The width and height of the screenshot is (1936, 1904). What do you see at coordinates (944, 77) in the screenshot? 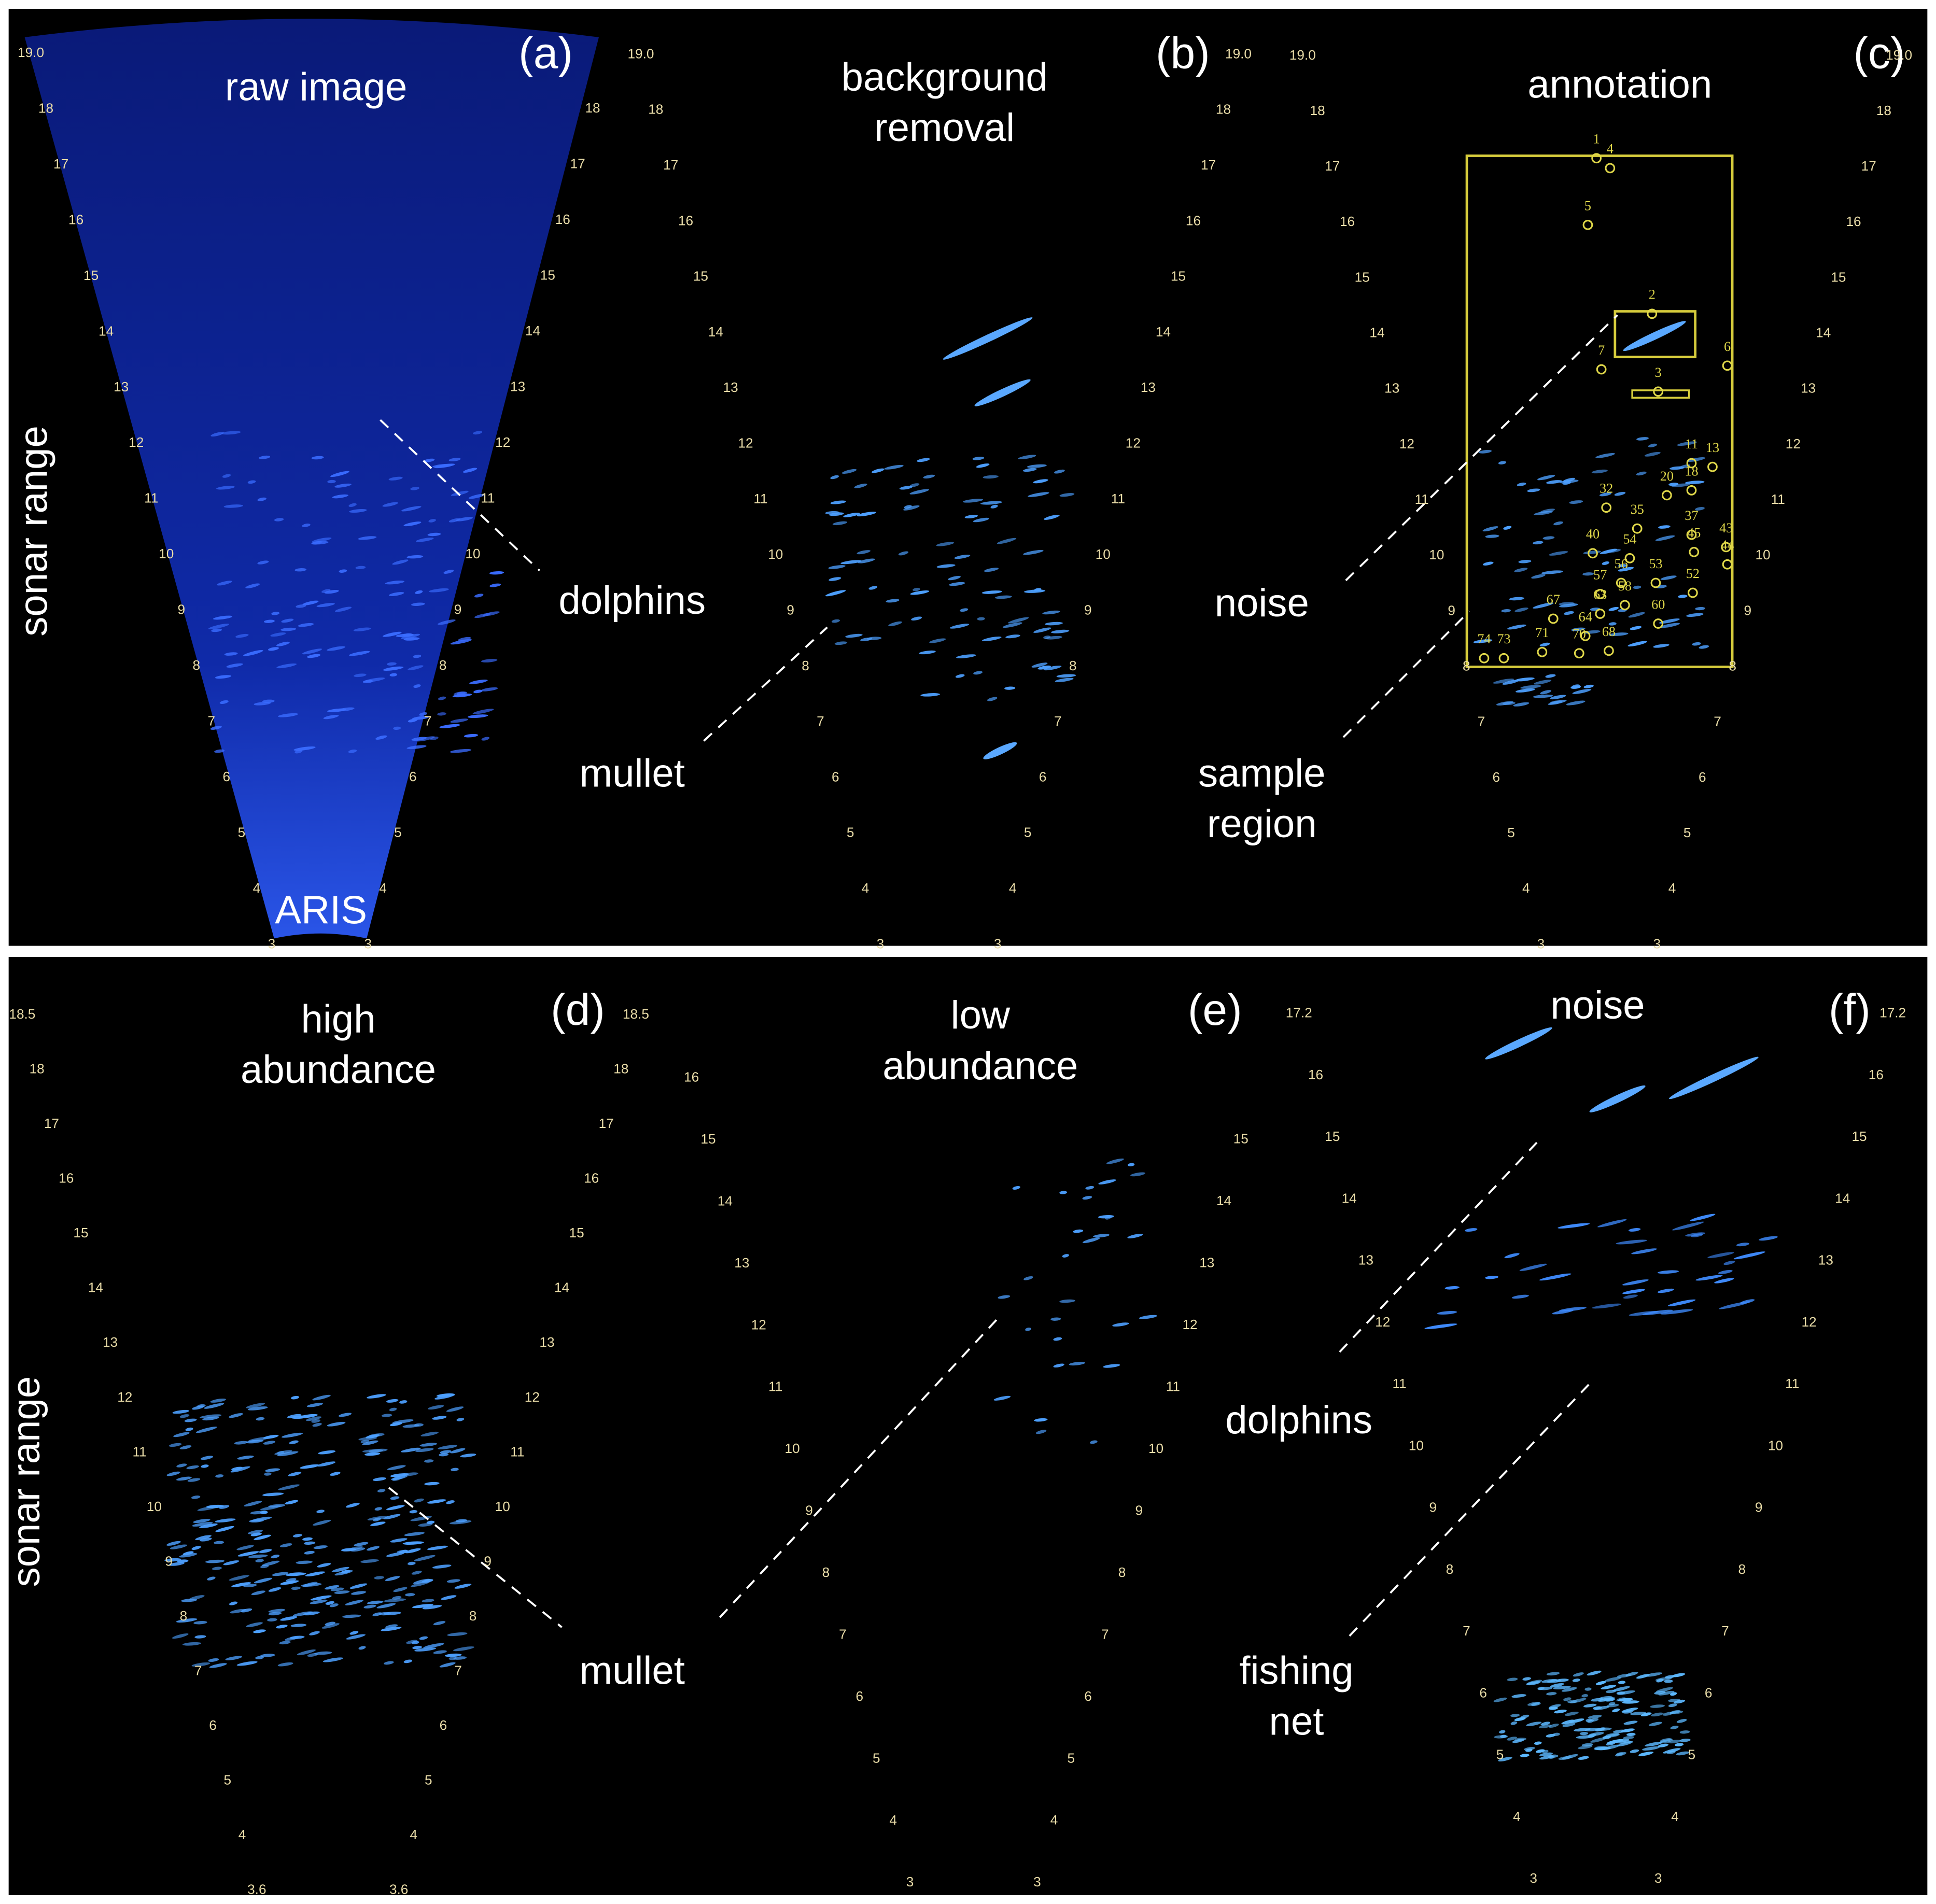
I see `panel-title: background` at bounding box center [944, 77].